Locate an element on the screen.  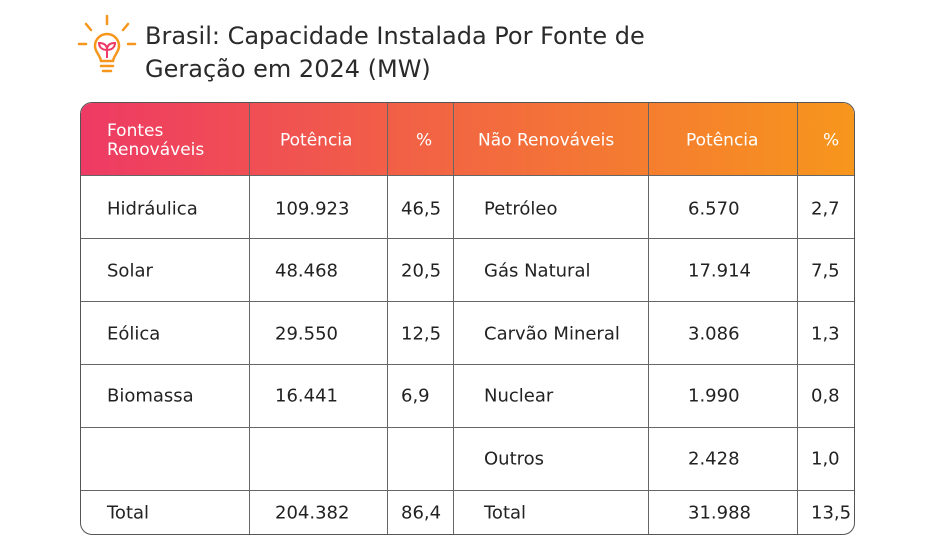
table-cell: 17.914 is located at coordinates (719, 271).